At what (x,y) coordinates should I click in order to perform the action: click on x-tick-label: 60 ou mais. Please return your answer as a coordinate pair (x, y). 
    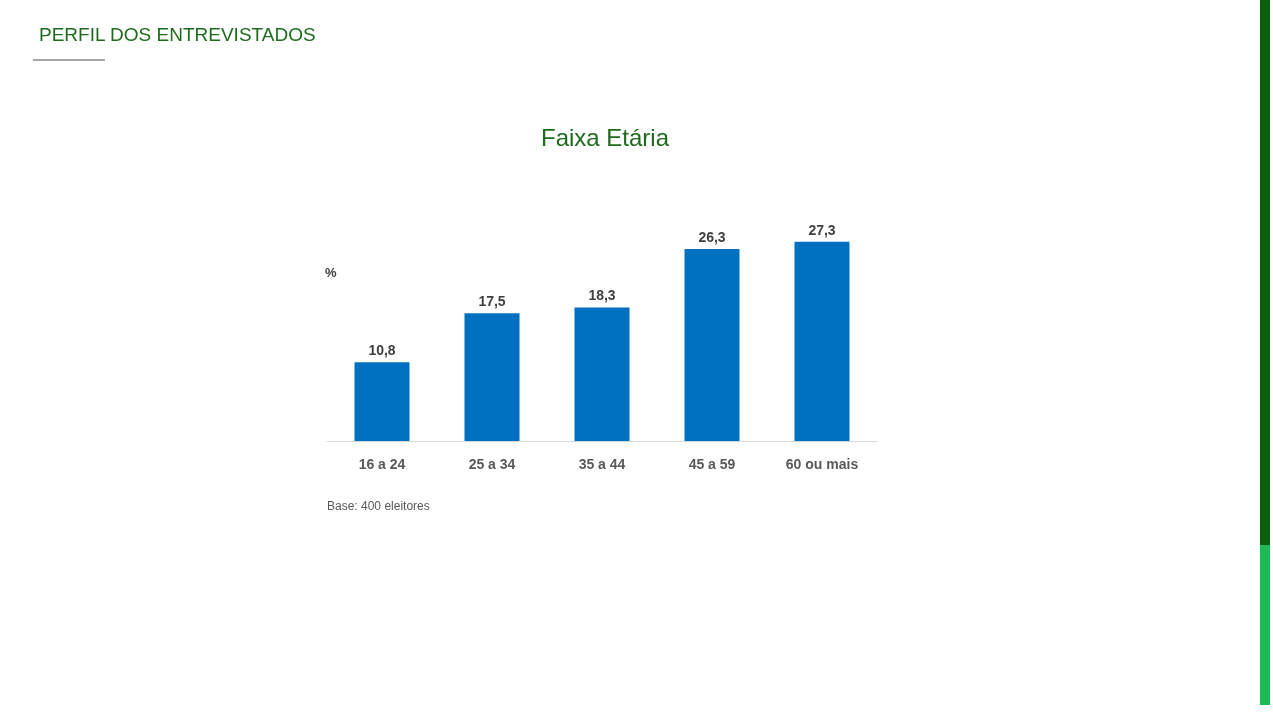
    Looking at the image, I should click on (822, 464).